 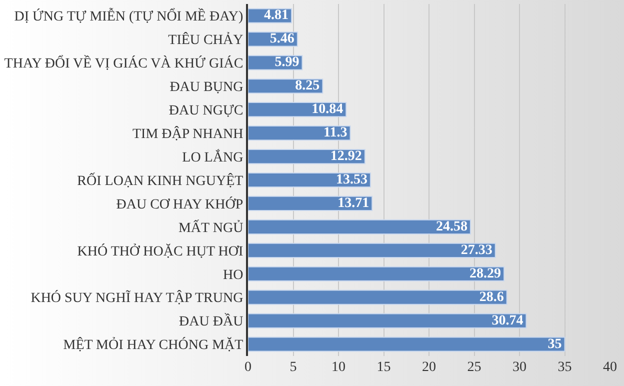 What do you see at coordinates (383, 367) in the screenshot?
I see `x-tick-label: 15` at bounding box center [383, 367].